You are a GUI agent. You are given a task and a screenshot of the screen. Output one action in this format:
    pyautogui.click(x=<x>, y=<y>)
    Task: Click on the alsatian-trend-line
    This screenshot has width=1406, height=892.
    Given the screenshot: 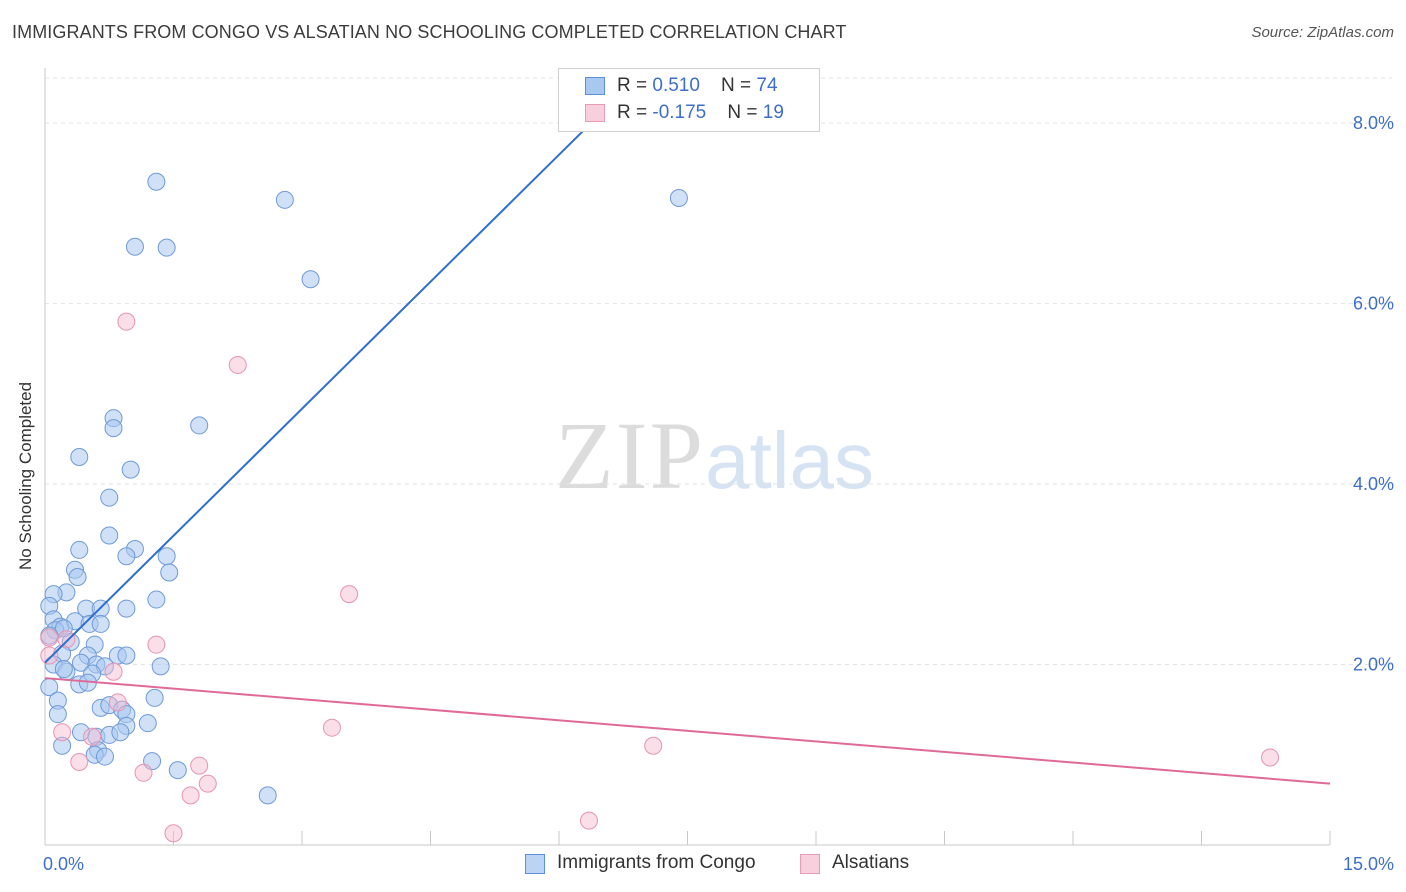 What is the action you would take?
    pyautogui.click(x=687, y=731)
    